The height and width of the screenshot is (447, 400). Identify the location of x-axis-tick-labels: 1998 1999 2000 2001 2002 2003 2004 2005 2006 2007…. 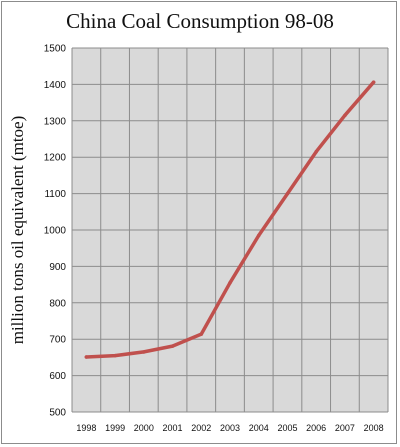
(229, 428).